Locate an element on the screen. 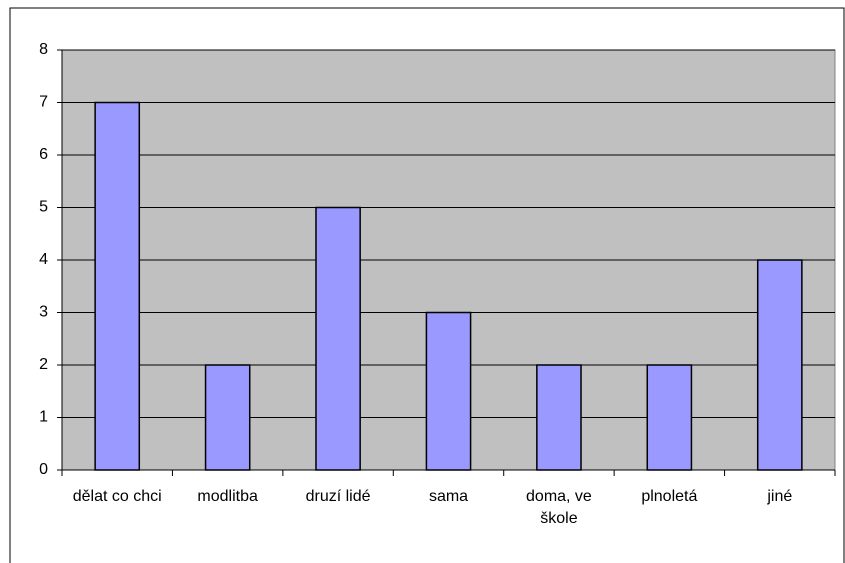  y-tick-label: 4 is located at coordinates (43, 259).